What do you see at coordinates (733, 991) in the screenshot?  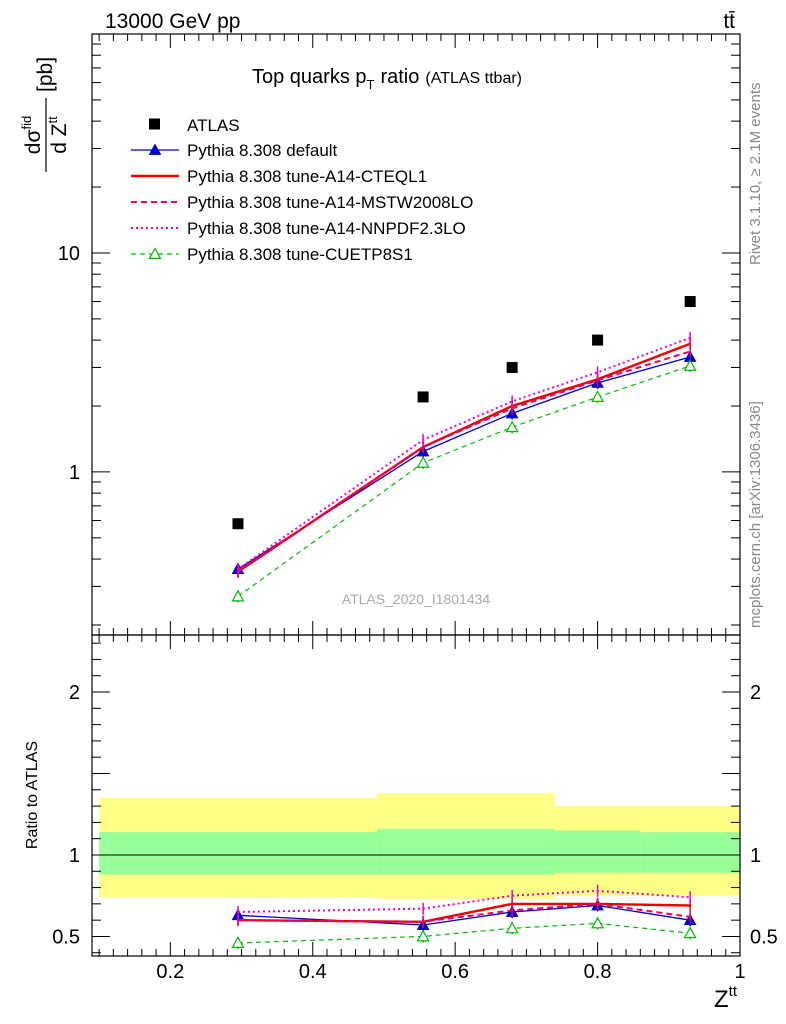 I see `x-axis-label-sup: tt` at bounding box center [733, 991].